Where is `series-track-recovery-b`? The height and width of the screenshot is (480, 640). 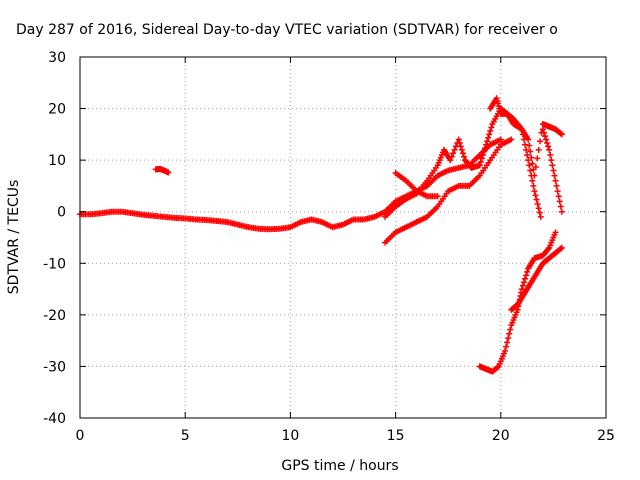
series-track-recovery-b is located at coordinates (536, 278).